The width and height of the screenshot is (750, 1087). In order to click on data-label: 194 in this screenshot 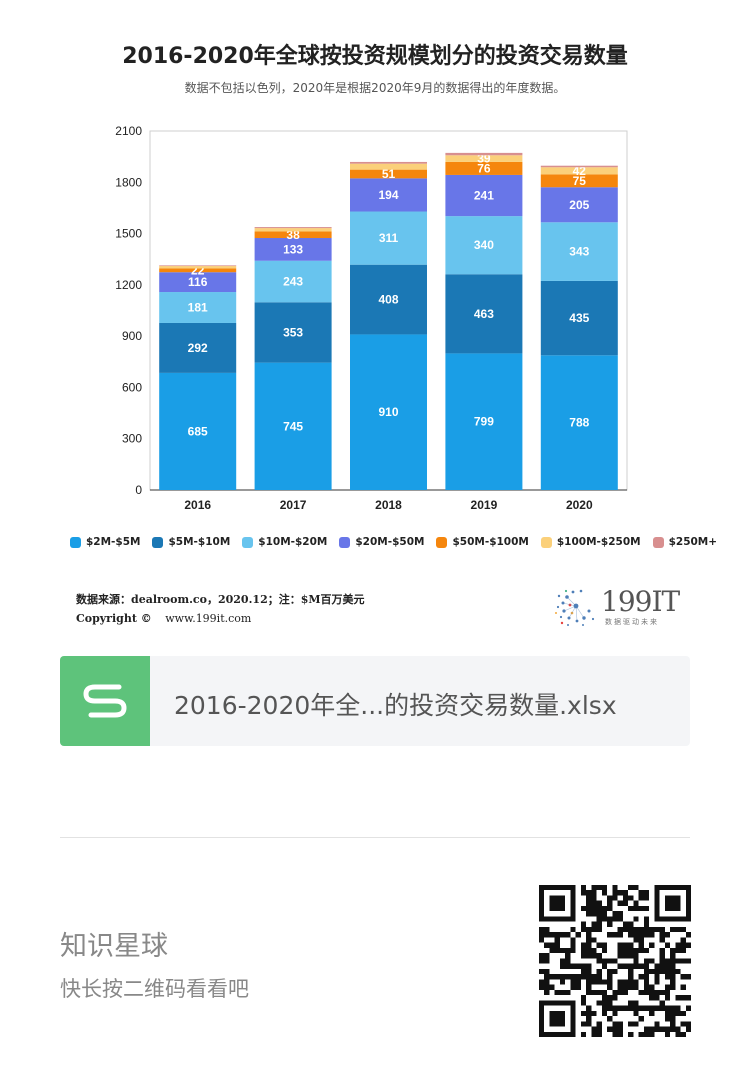, I will do `click(388, 195)`.